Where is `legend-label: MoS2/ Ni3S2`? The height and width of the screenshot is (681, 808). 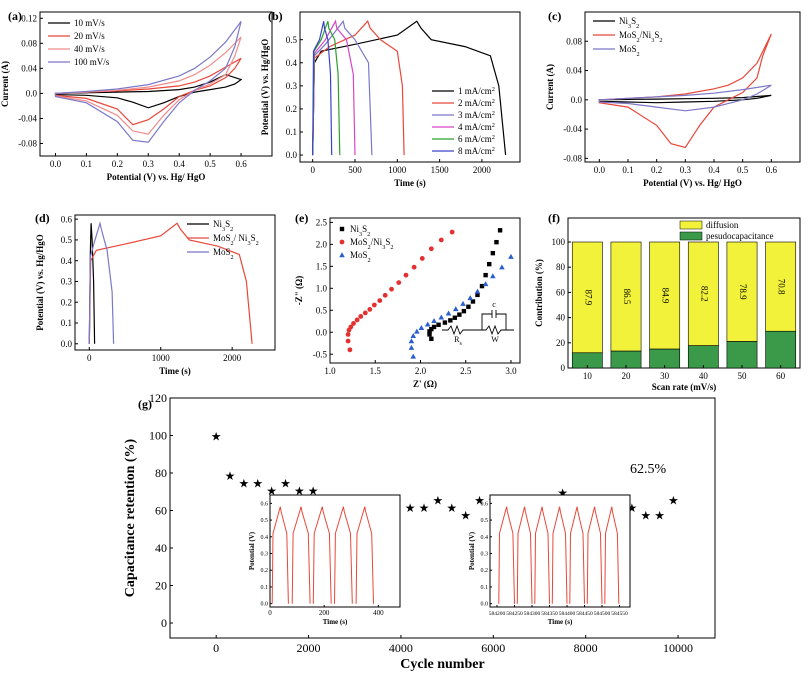
legend-label: MoS2/ Ni3S2 is located at coordinates (236, 240).